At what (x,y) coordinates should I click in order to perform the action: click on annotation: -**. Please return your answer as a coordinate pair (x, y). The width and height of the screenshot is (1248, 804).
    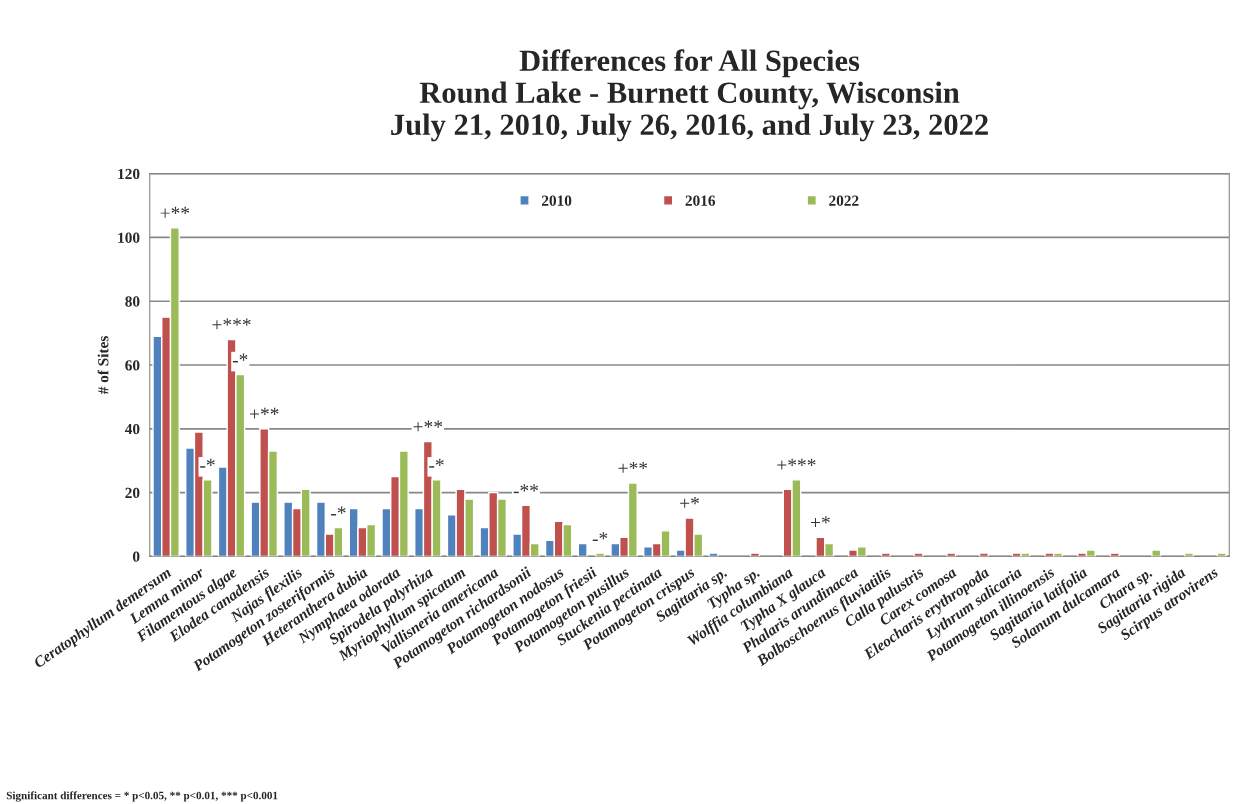
    Looking at the image, I should click on (525, 489).